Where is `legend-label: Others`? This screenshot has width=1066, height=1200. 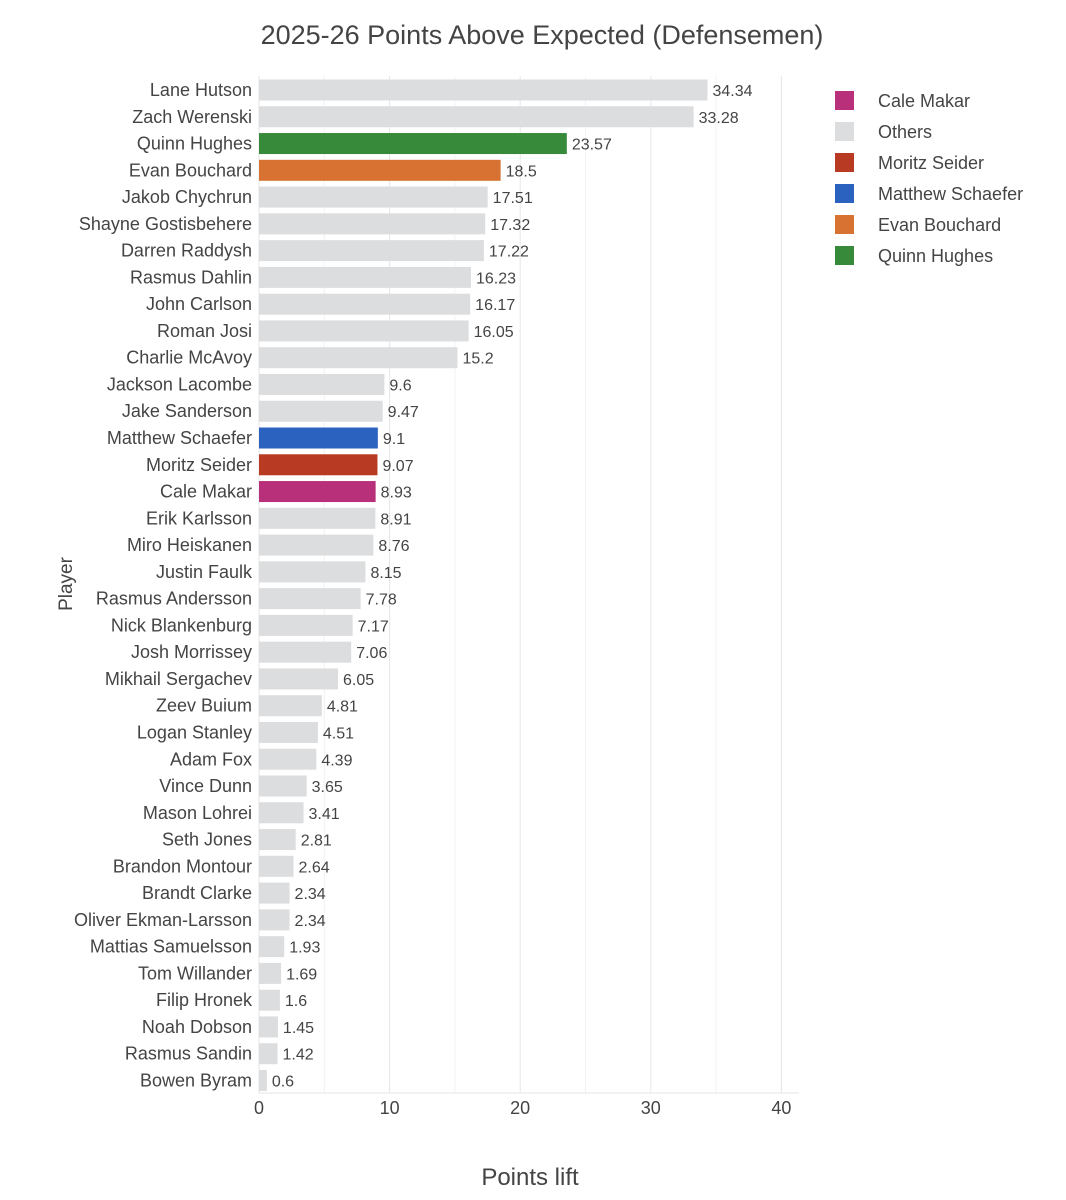 legend-label: Others is located at coordinates (905, 132).